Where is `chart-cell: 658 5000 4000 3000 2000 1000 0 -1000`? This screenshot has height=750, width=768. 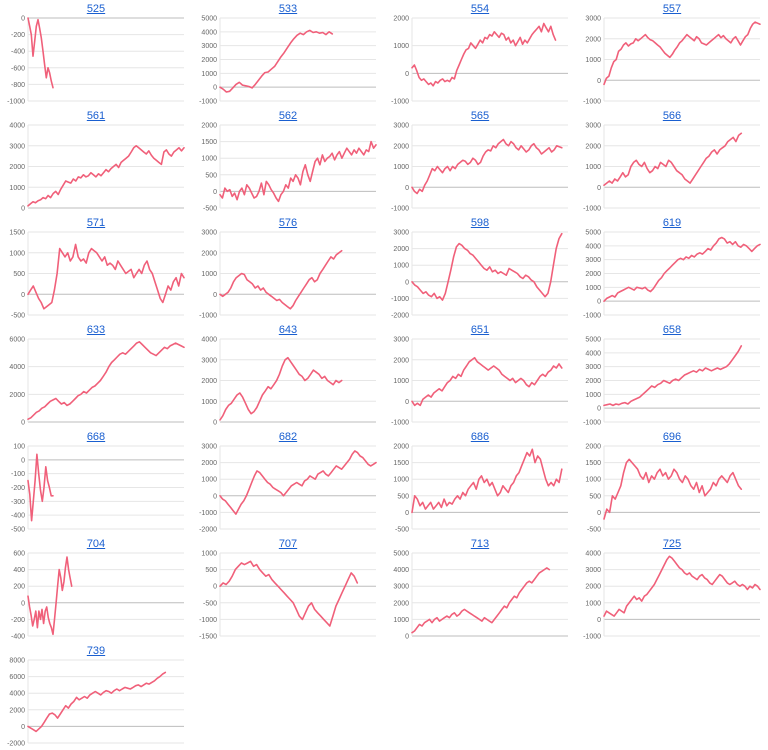
chart-cell: 658 5000 4000 3000 2000 1000 0 -1000 is located at coordinates (672, 374).